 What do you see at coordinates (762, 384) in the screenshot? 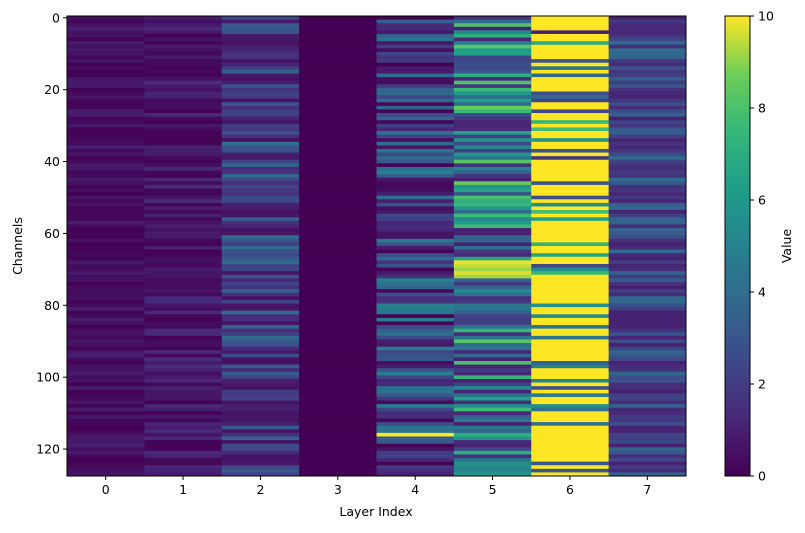
I see `colorbar-tick-label: 2` at bounding box center [762, 384].